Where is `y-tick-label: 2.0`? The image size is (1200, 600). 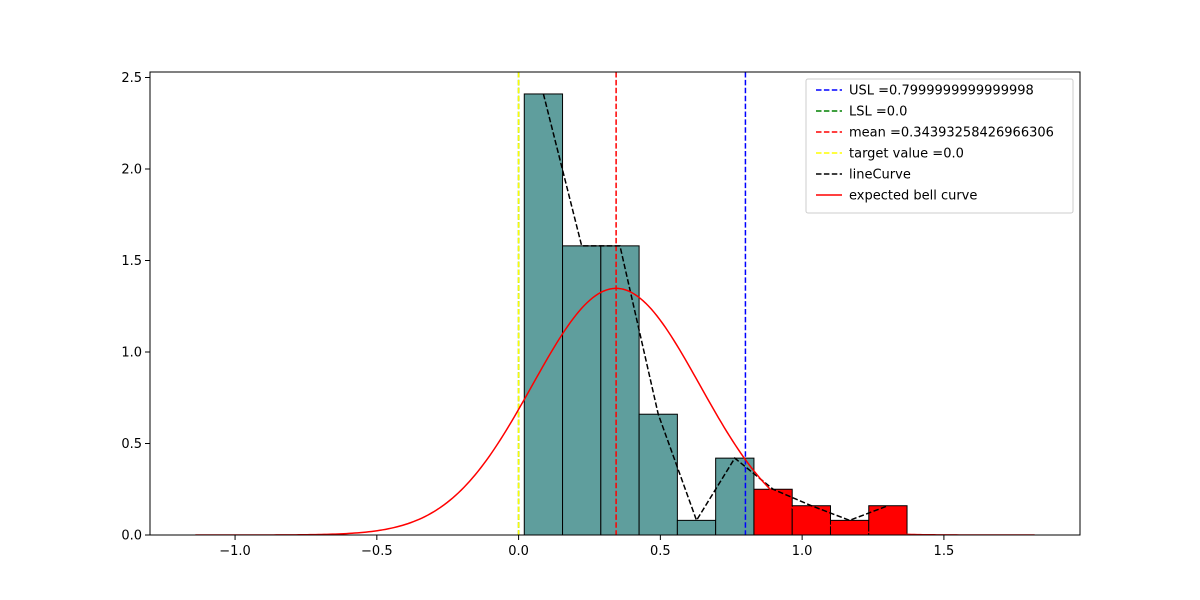 y-tick-label: 2.0 is located at coordinates (131, 169).